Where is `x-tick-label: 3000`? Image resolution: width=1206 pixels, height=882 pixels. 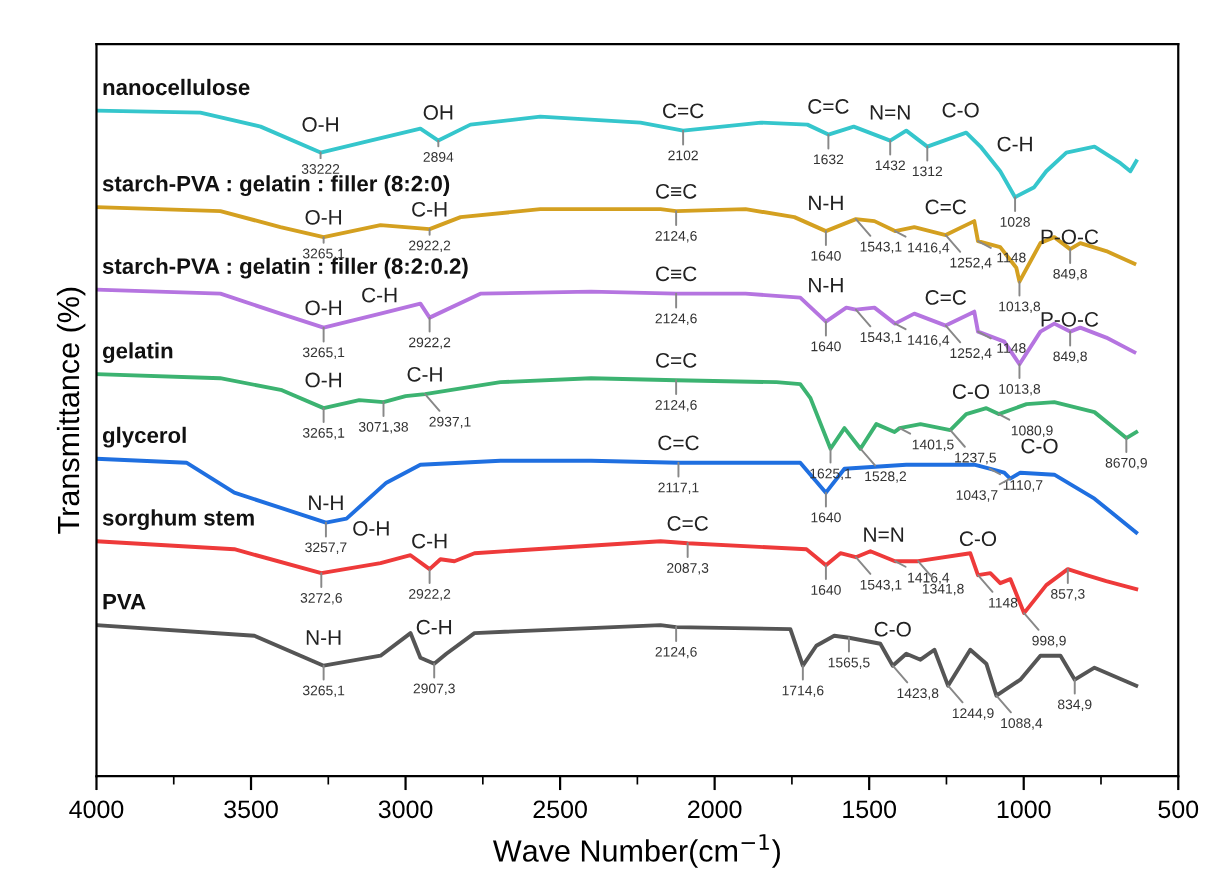
x-tick-label: 3000 is located at coordinates (405, 809).